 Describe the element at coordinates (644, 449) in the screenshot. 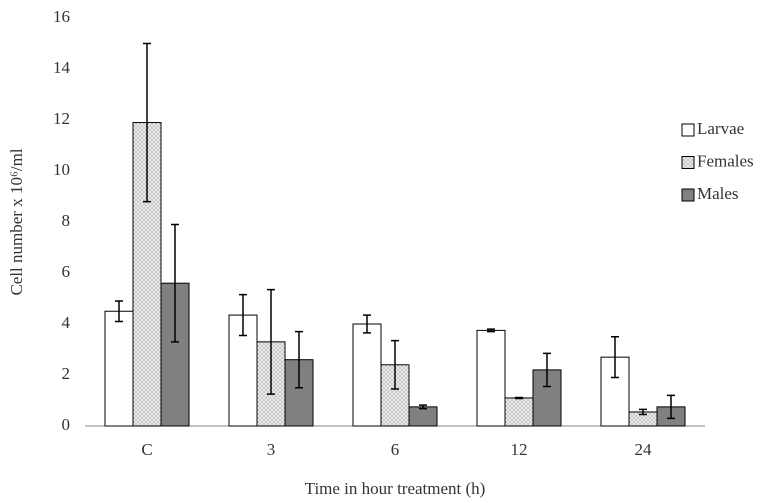

I see `x-tick-label: 24` at that location.